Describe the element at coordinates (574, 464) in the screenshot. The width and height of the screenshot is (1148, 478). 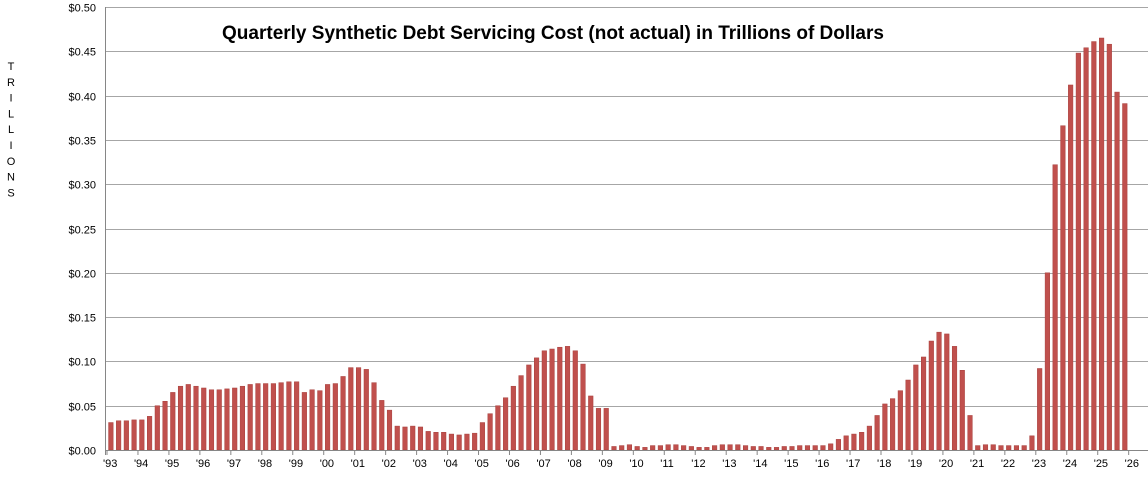
I see `x-tick-label: '08` at that location.